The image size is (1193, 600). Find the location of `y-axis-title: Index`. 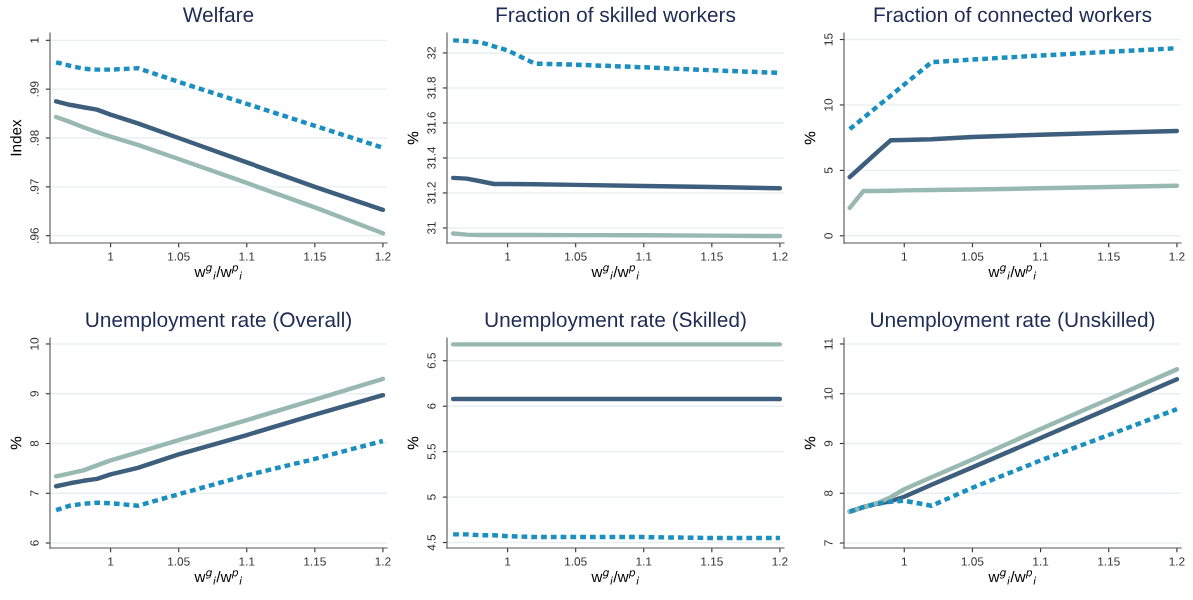

y-axis-title: Index is located at coordinates (16, 137).